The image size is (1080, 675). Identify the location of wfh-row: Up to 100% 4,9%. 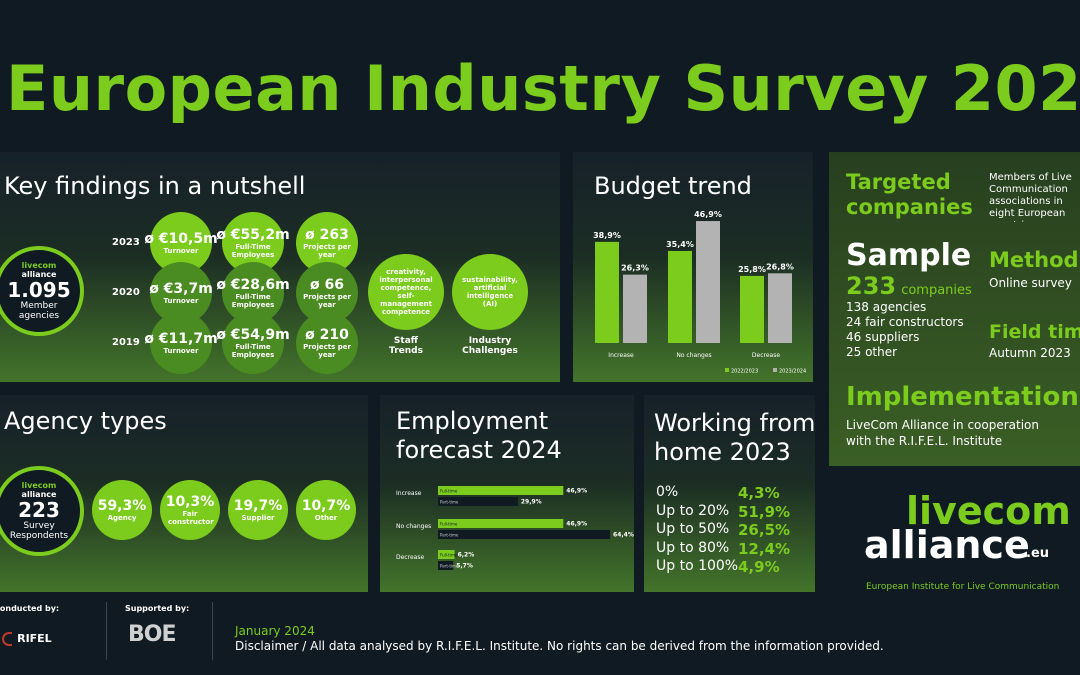
(731, 567).